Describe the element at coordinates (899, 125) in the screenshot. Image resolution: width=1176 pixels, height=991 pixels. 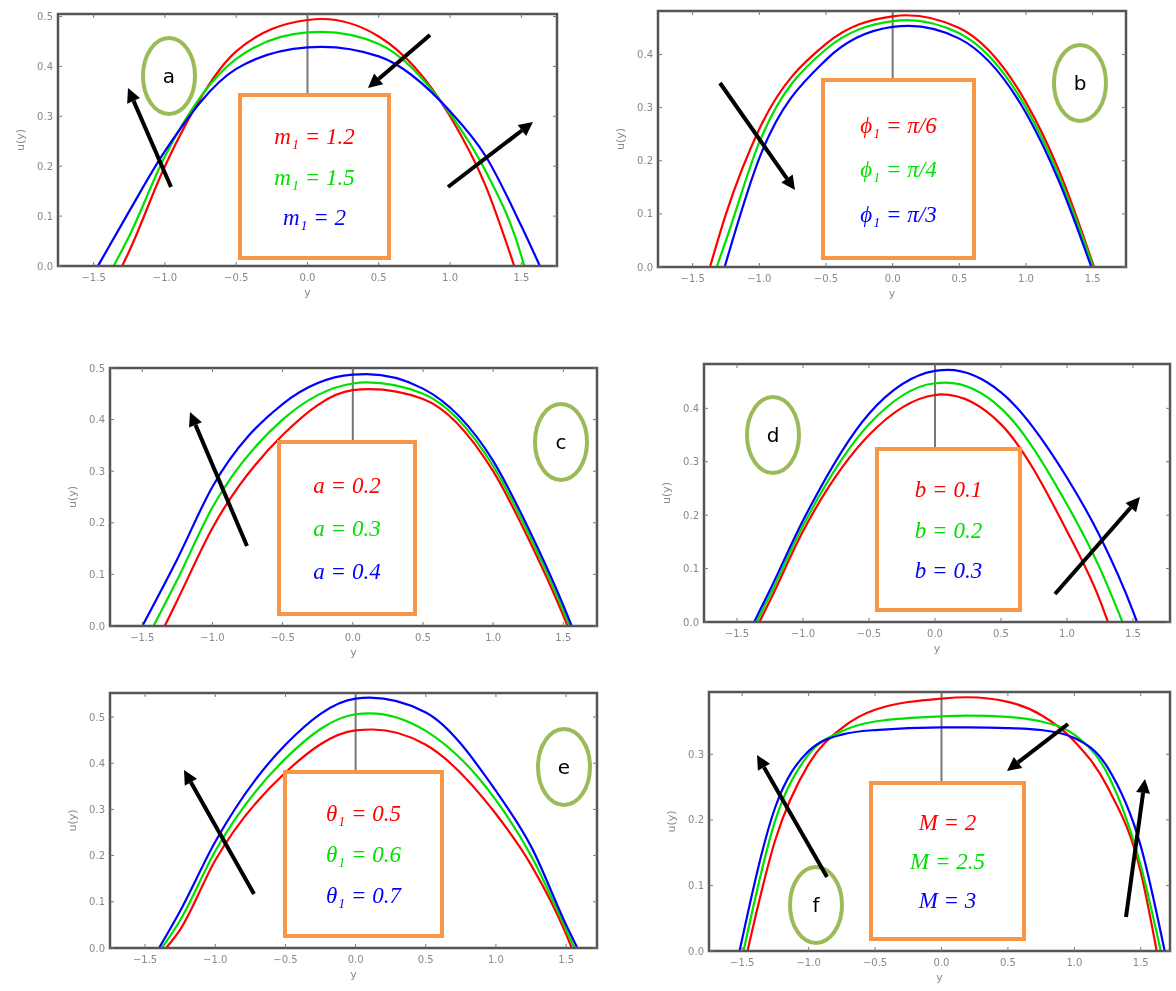
I see `text: ϕ₁ = π/6` at that location.